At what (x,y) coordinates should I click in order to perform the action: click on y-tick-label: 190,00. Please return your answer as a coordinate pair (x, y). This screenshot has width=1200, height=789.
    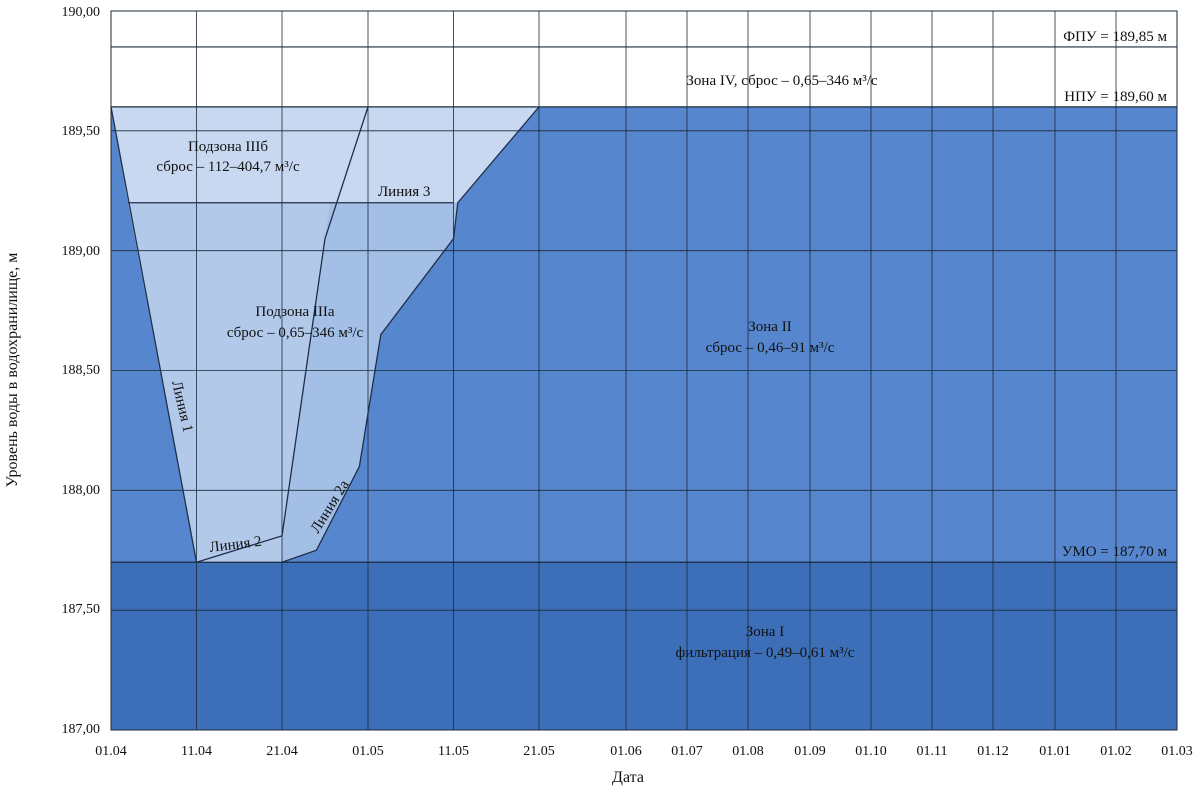
    Looking at the image, I should click on (81, 12).